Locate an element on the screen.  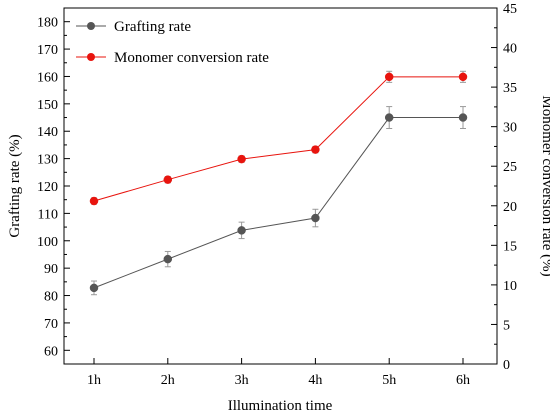
y-tick-label-left: 90 is located at coordinates (51, 269).